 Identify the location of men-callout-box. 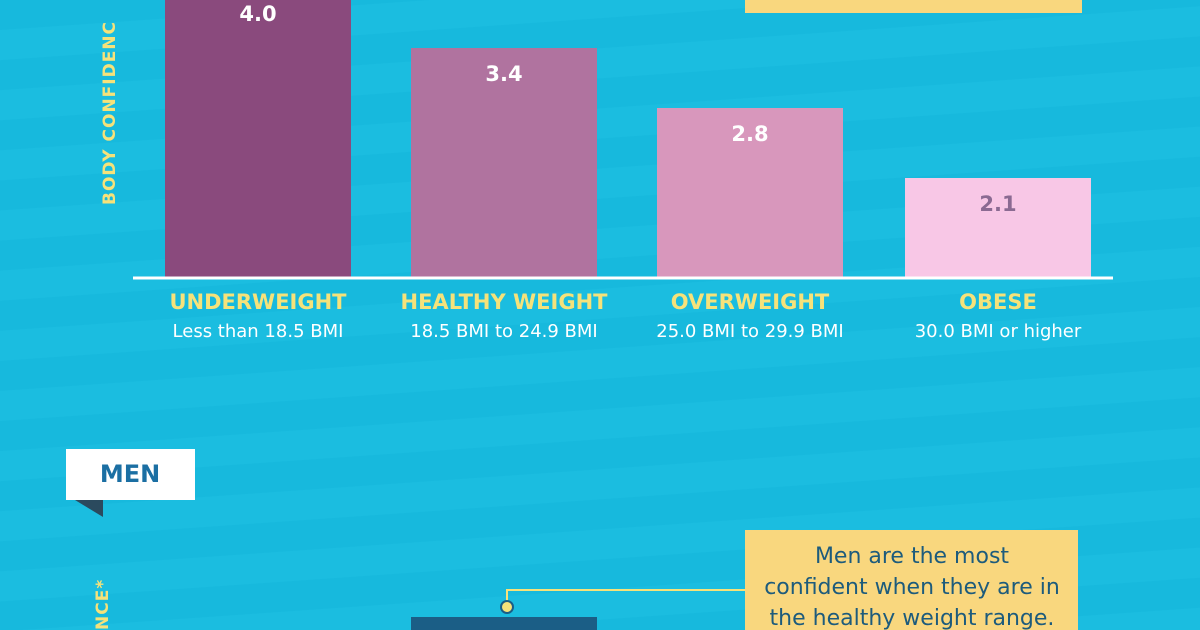
(911, 580).